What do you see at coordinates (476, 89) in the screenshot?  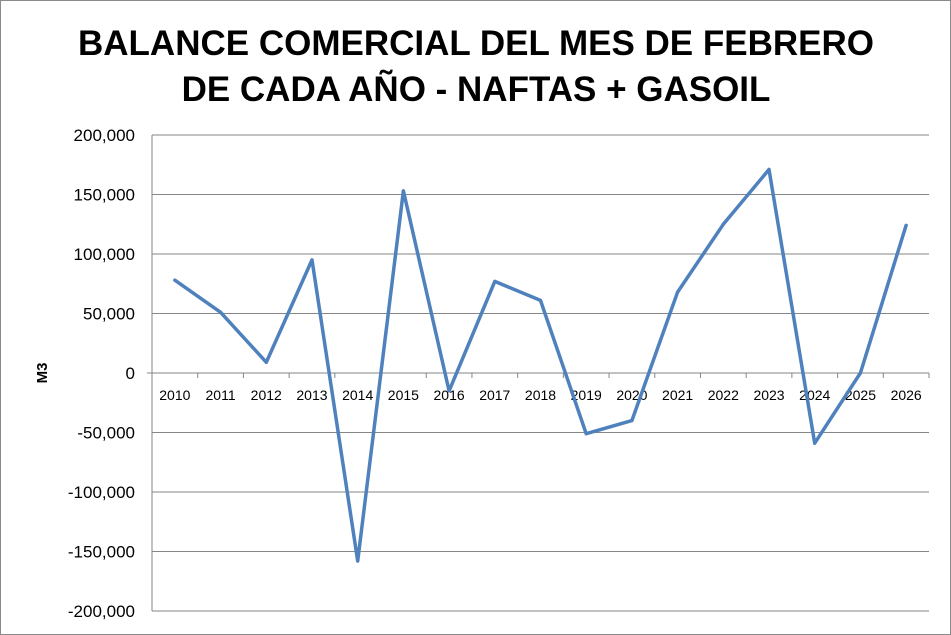 I see `chart-title-line-2: DE CADA AÑO - NAFTAS + GASOIL` at bounding box center [476, 89].